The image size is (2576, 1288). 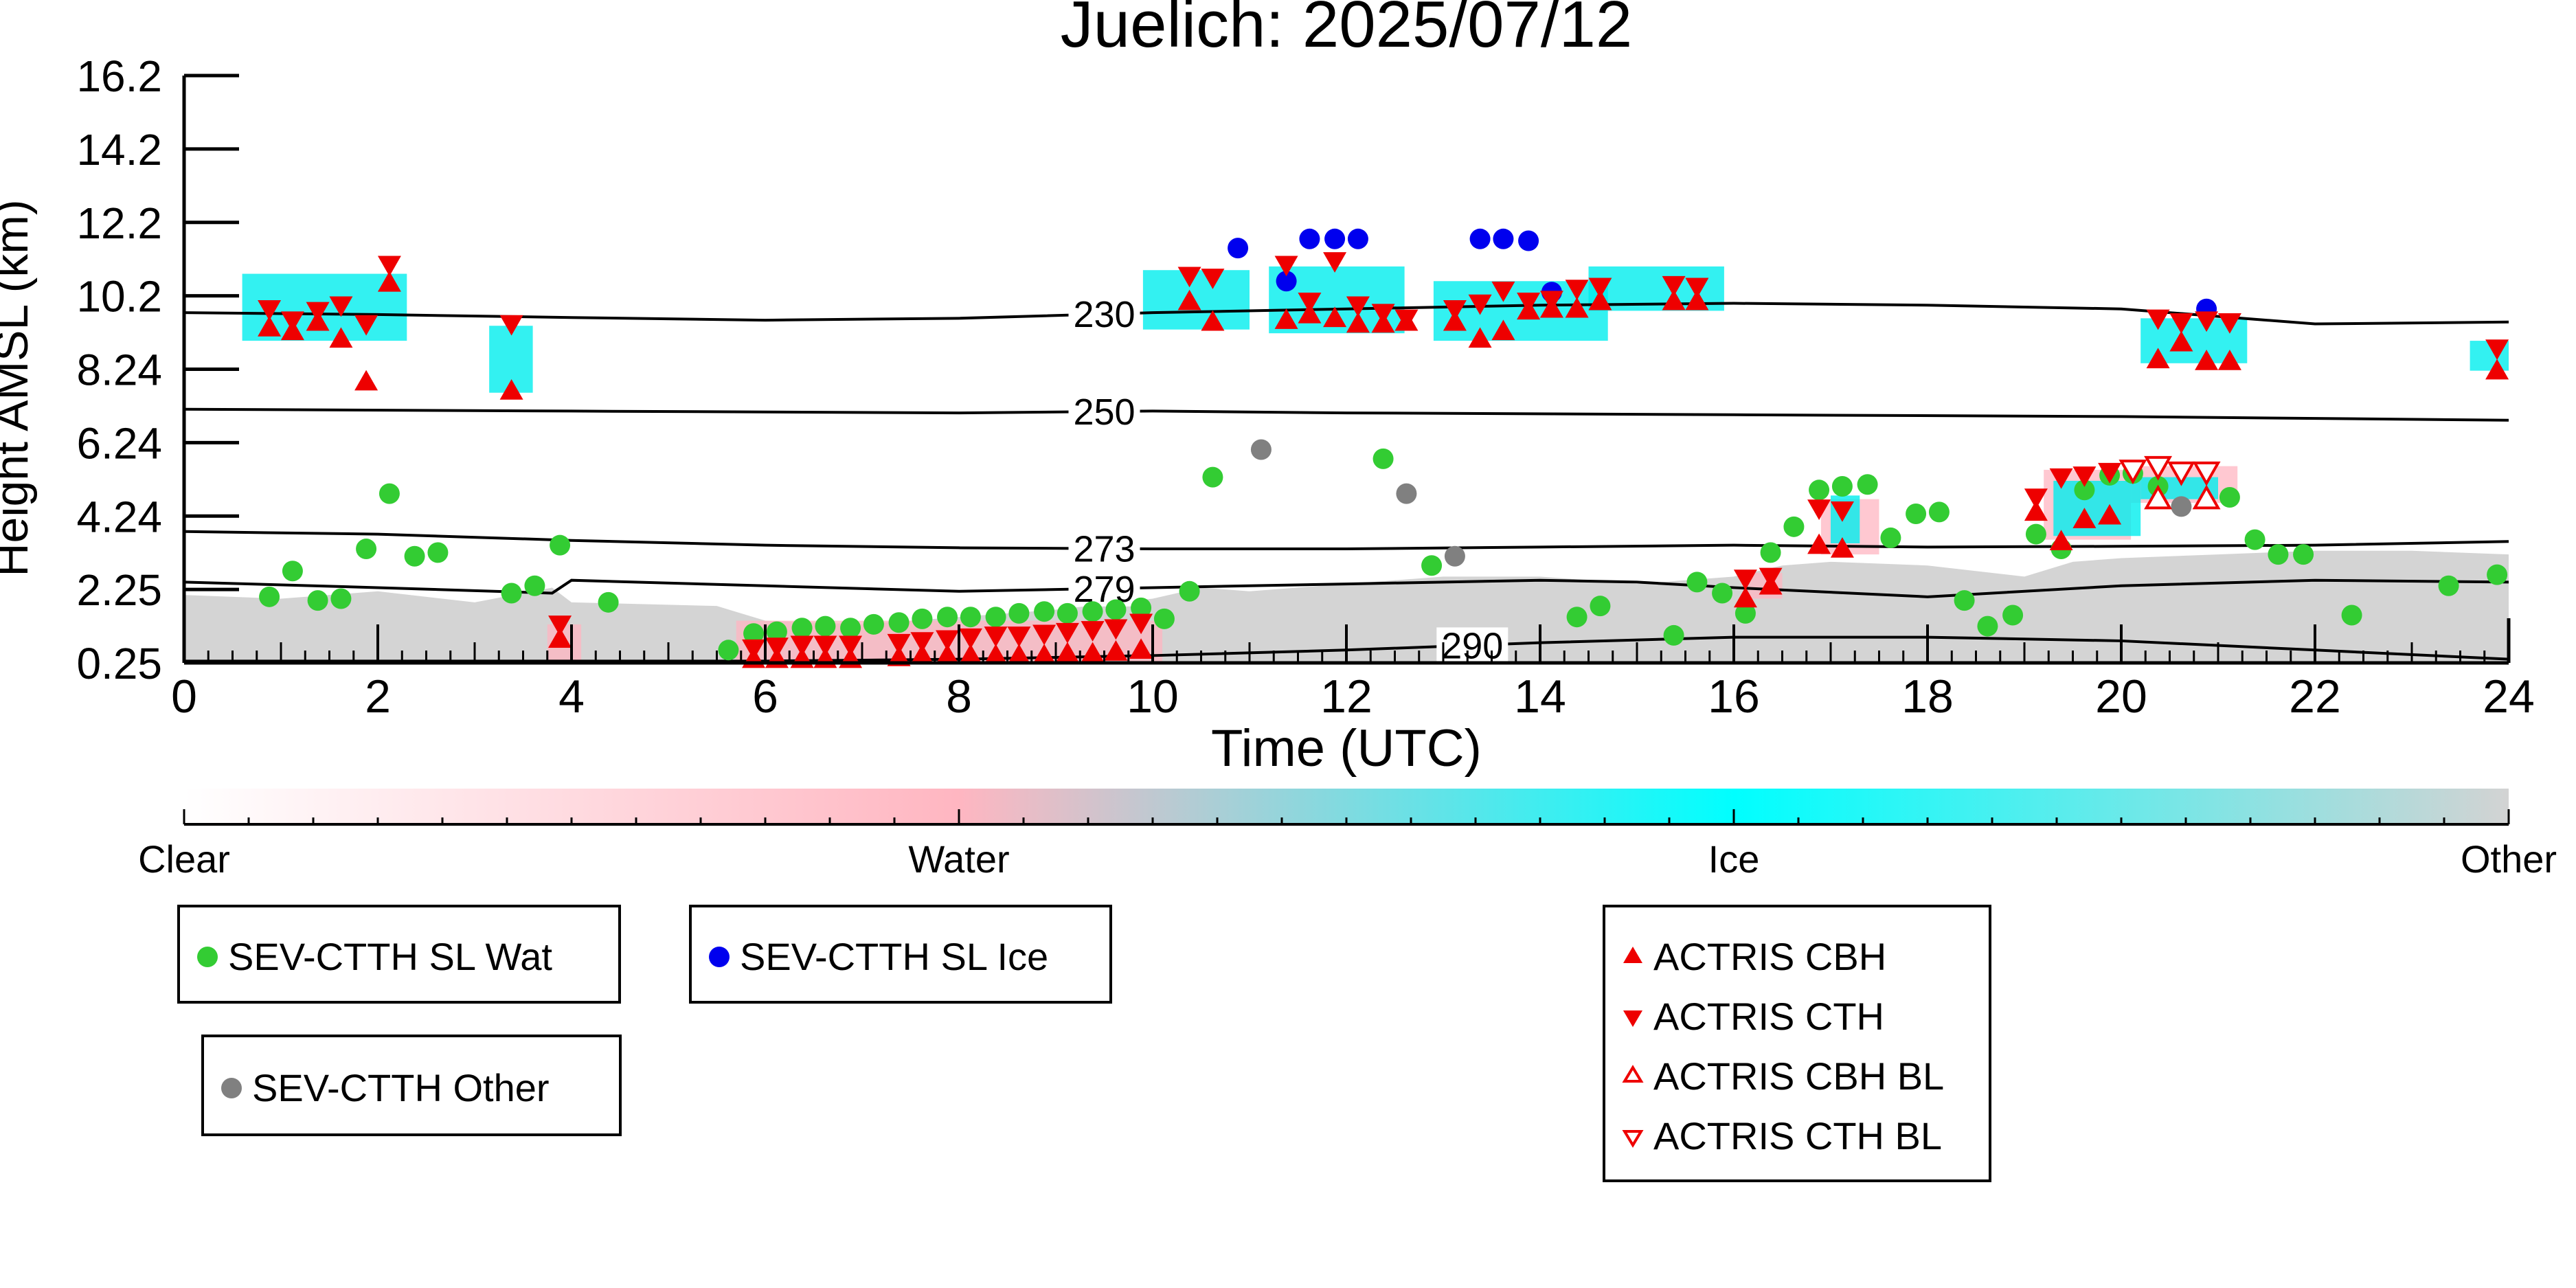 What do you see at coordinates (399, 954) in the screenshot?
I see `legend-sev-wat: SEV-CTTH SL Wat` at bounding box center [399, 954].